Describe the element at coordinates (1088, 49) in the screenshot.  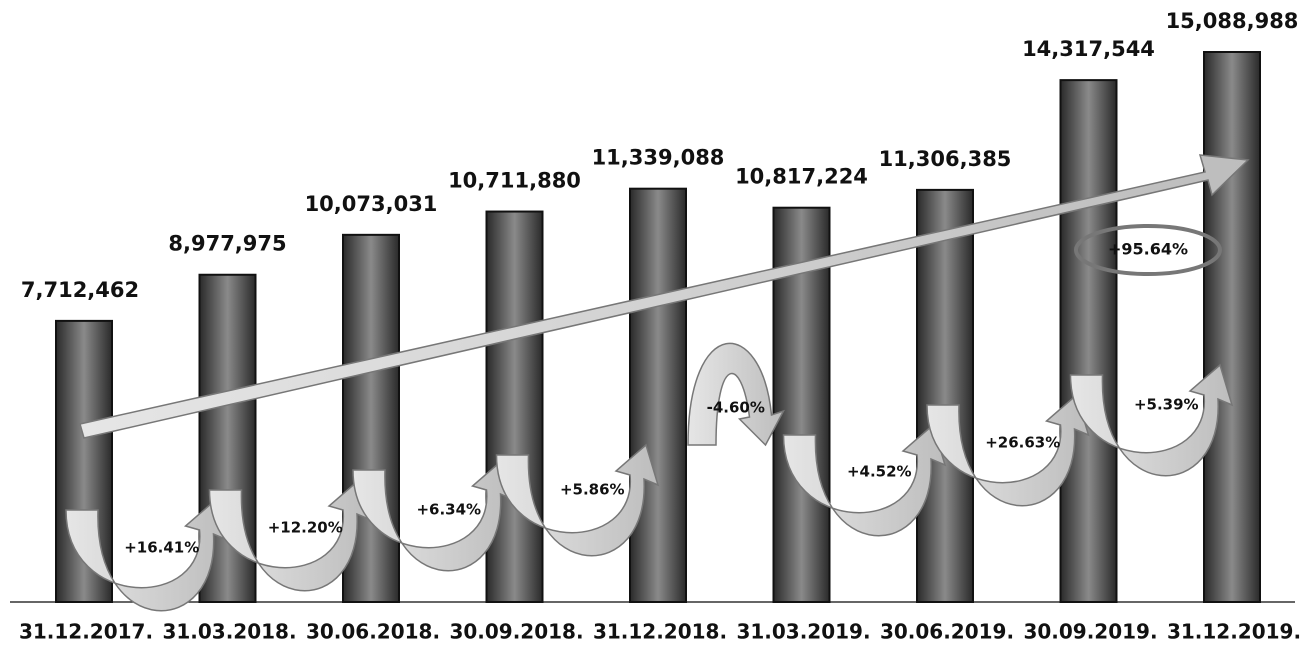
I see `value-label: 14,317,544` at that location.